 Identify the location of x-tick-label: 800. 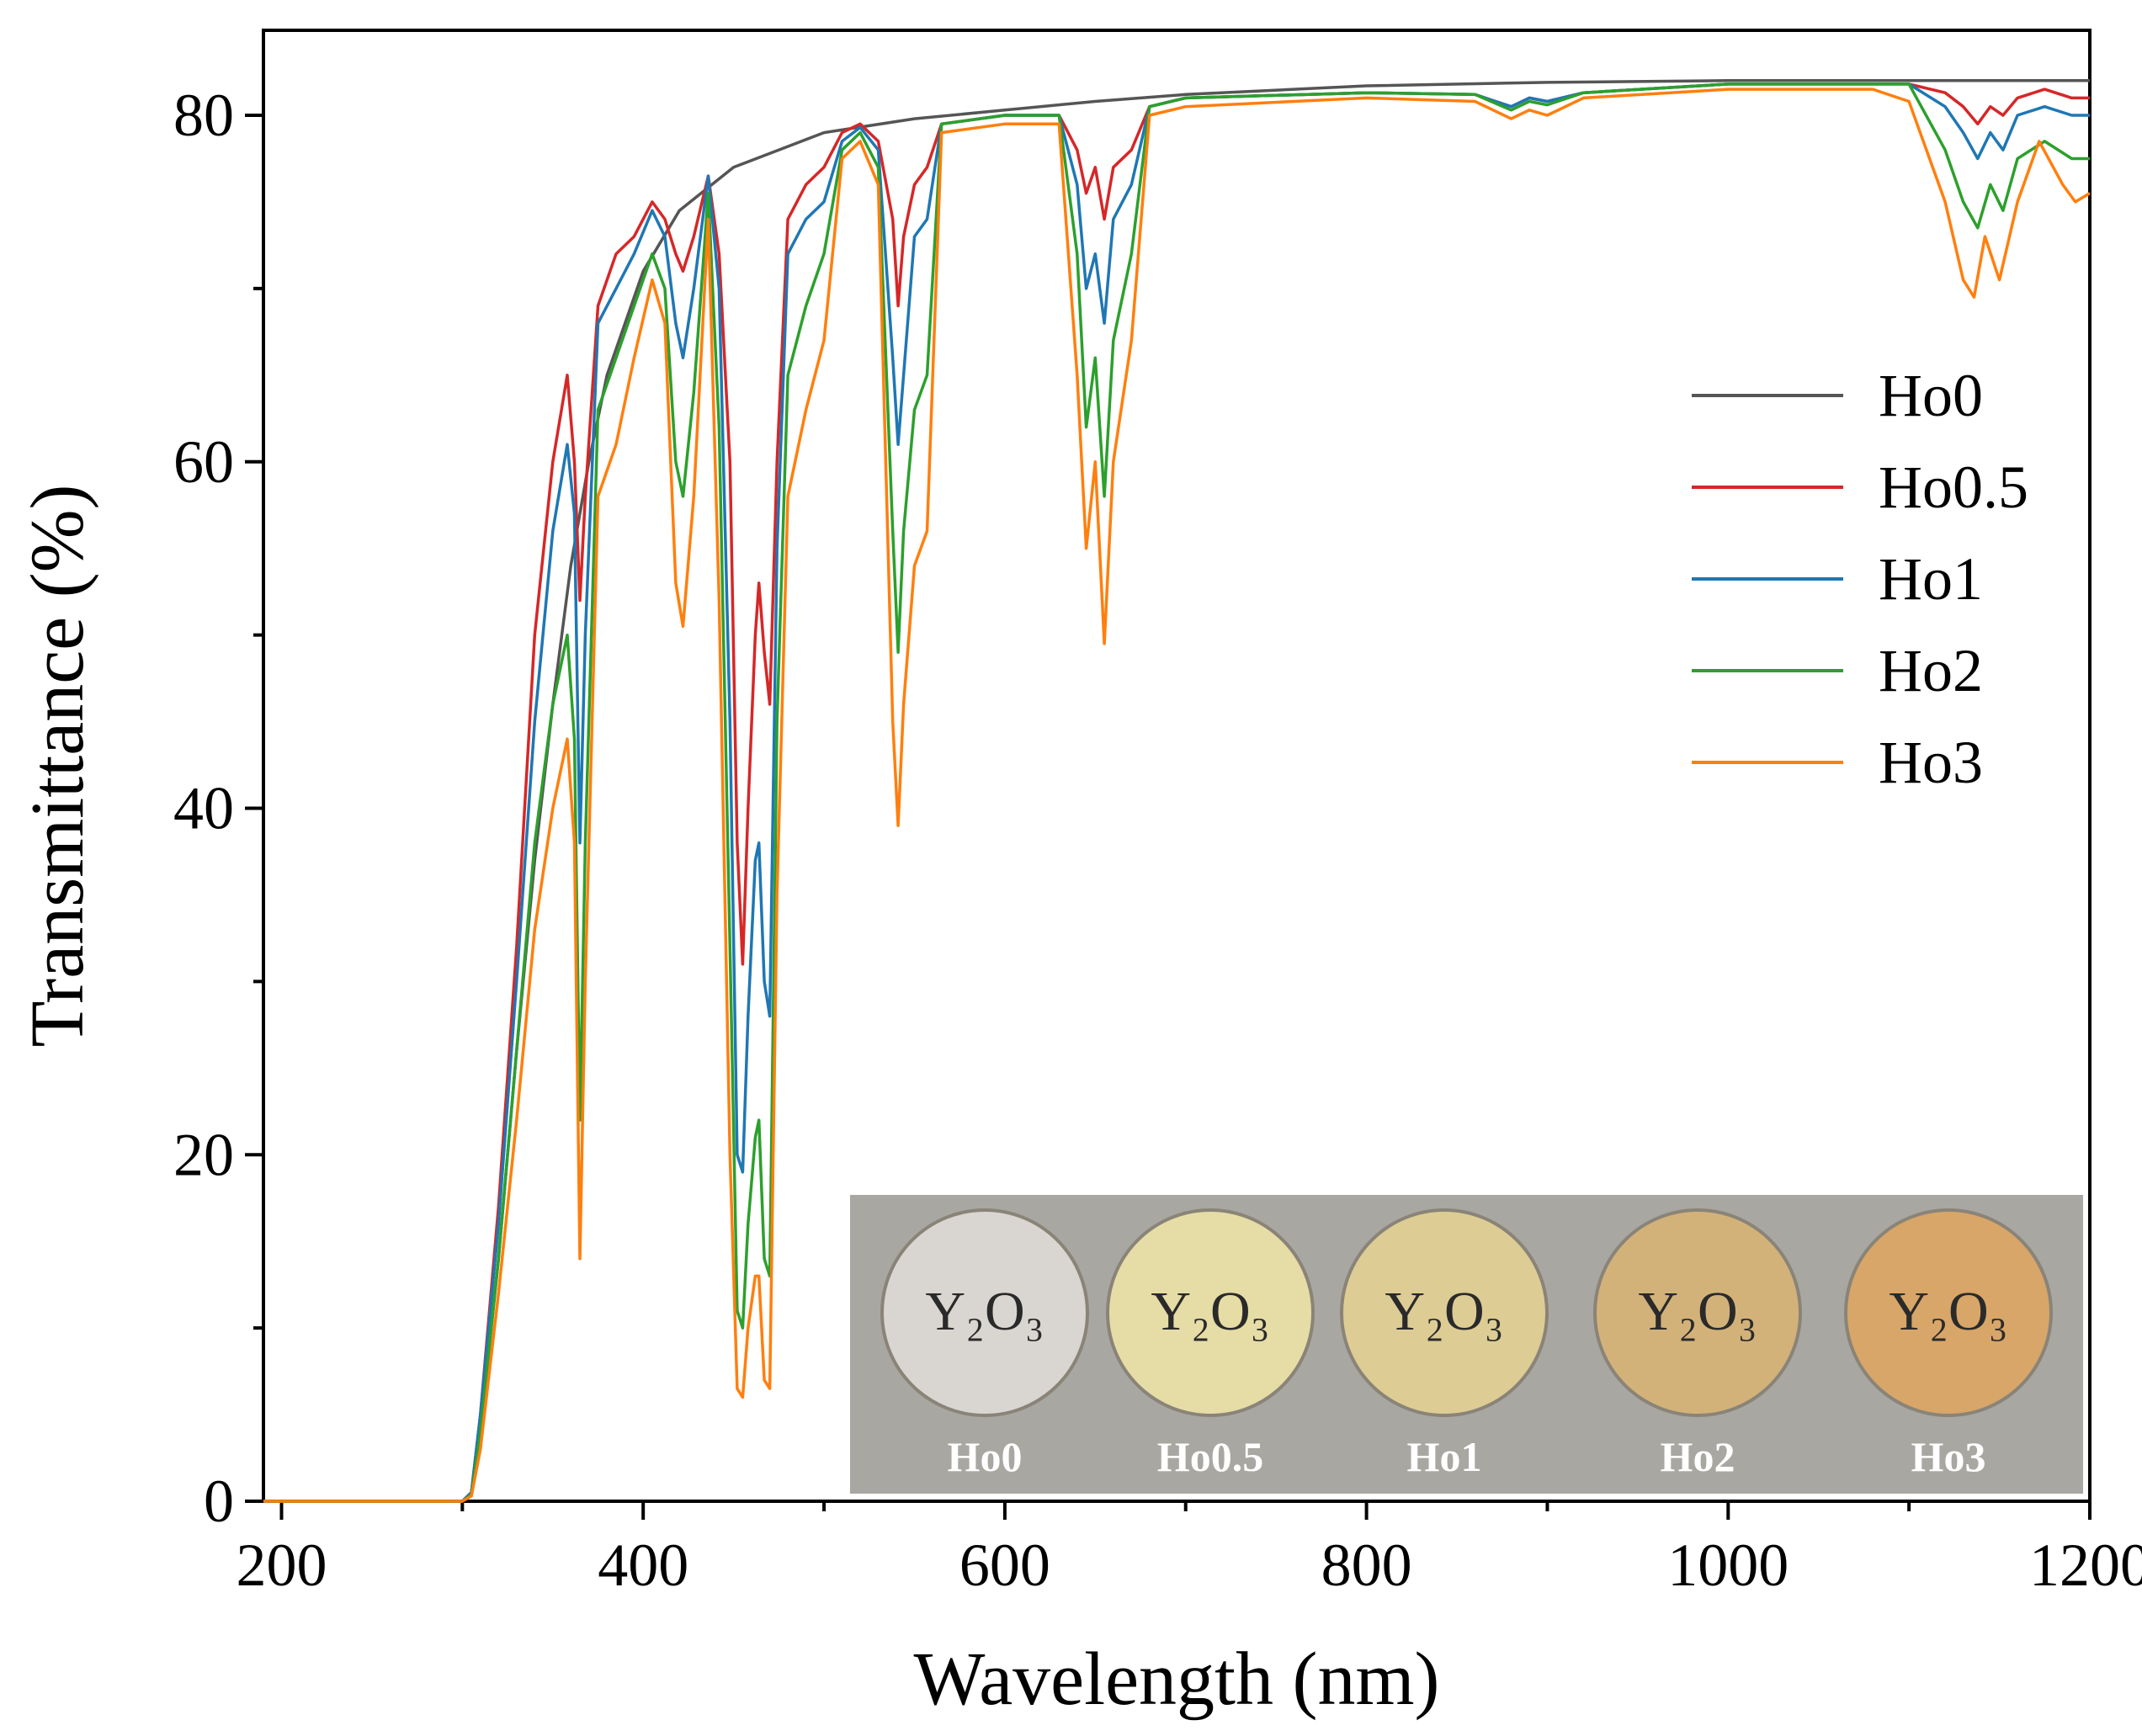
(1366, 1565).